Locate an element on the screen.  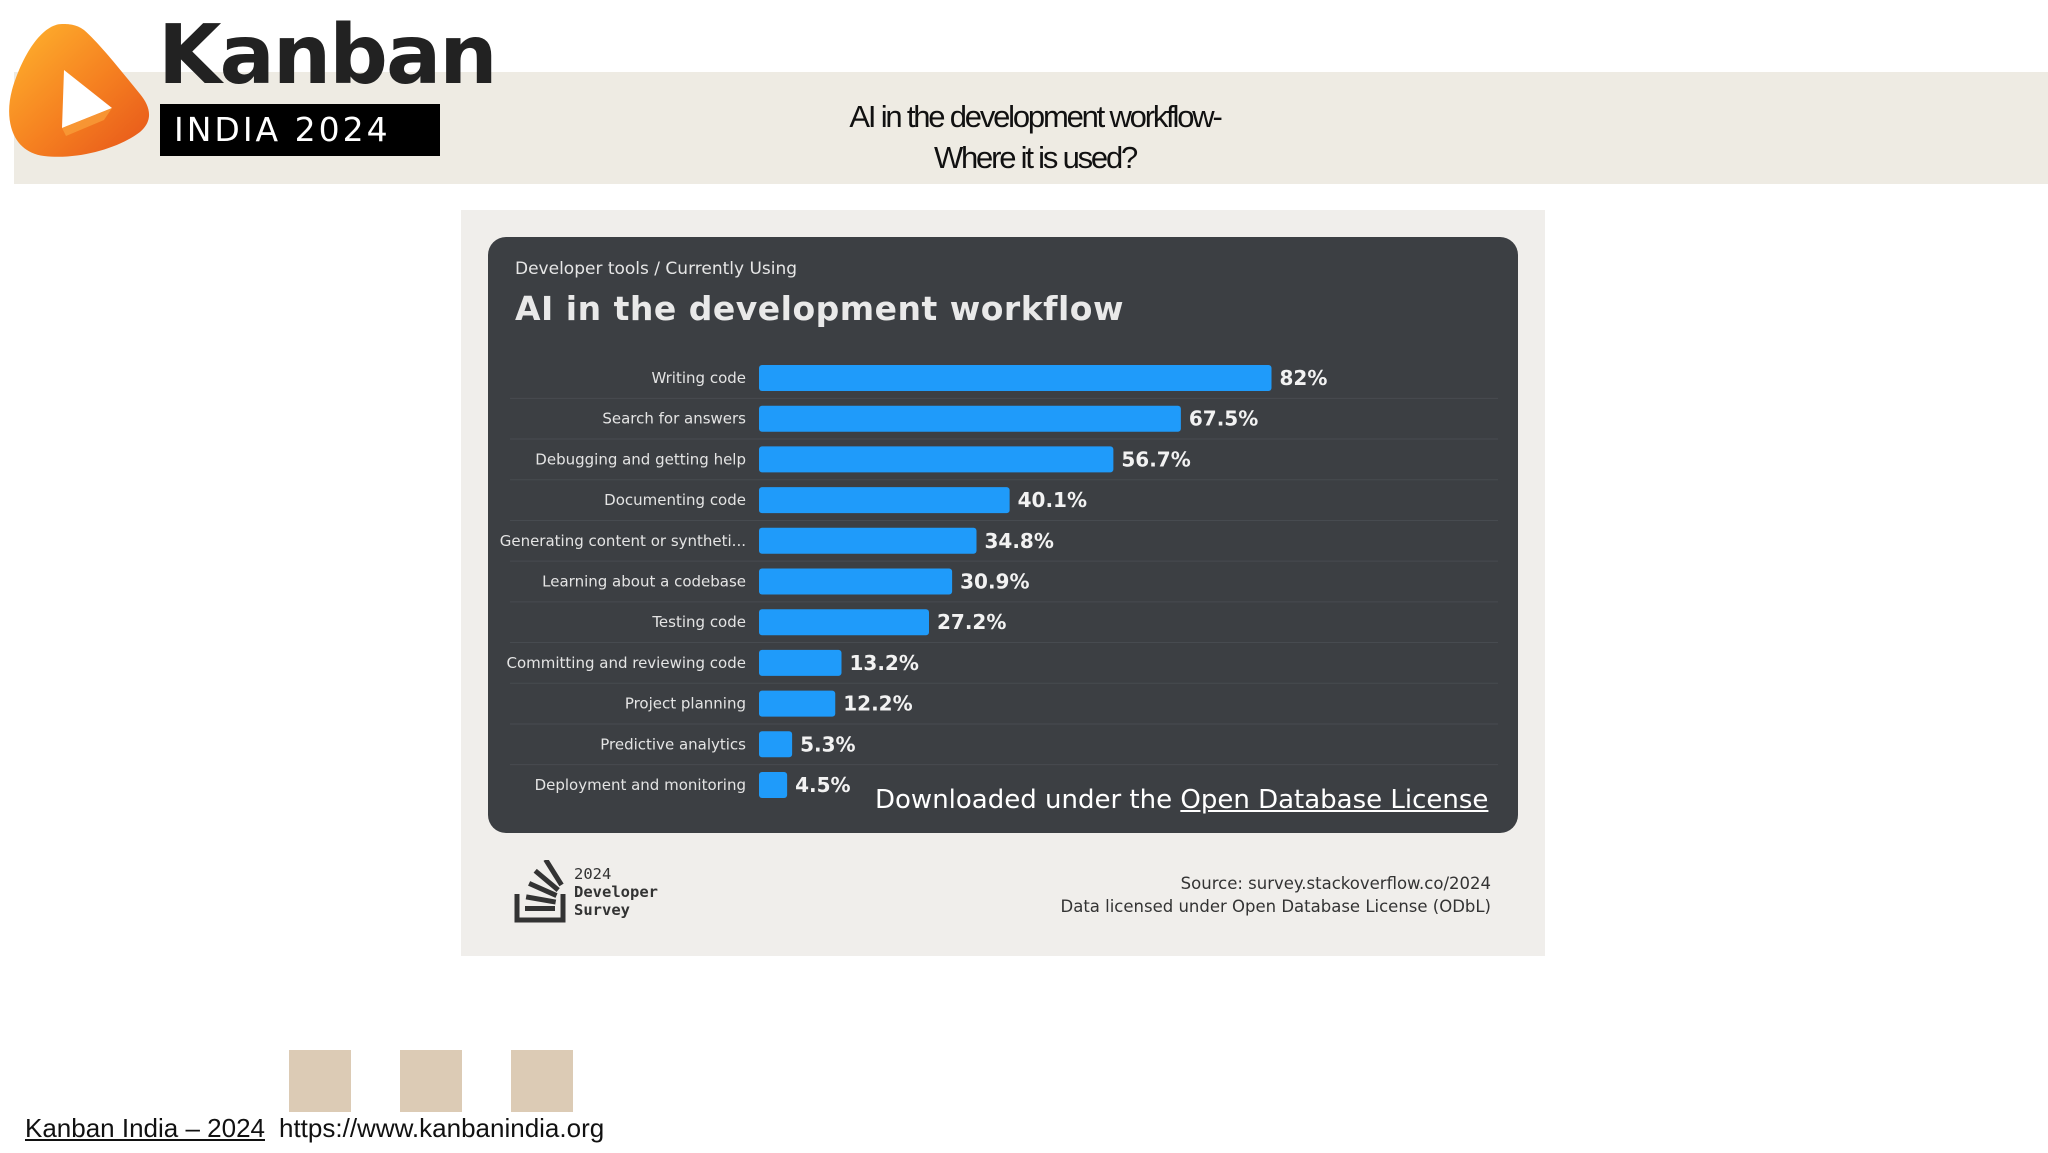
survey-line-2: Survey is located at coordinates (602, 910).